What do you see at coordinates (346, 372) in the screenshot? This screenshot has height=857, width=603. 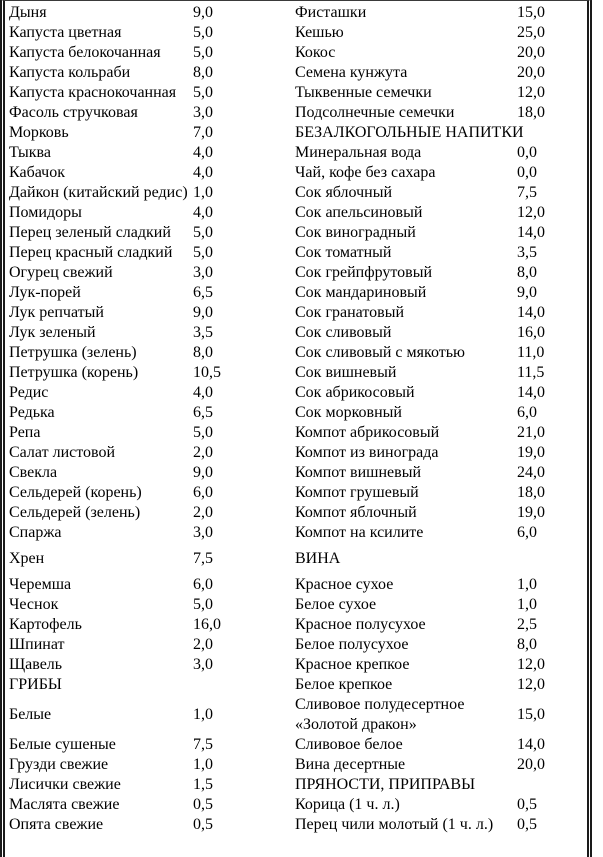 I see `food-name-cell: Сок вишневый` at bounding box center [346, 372].